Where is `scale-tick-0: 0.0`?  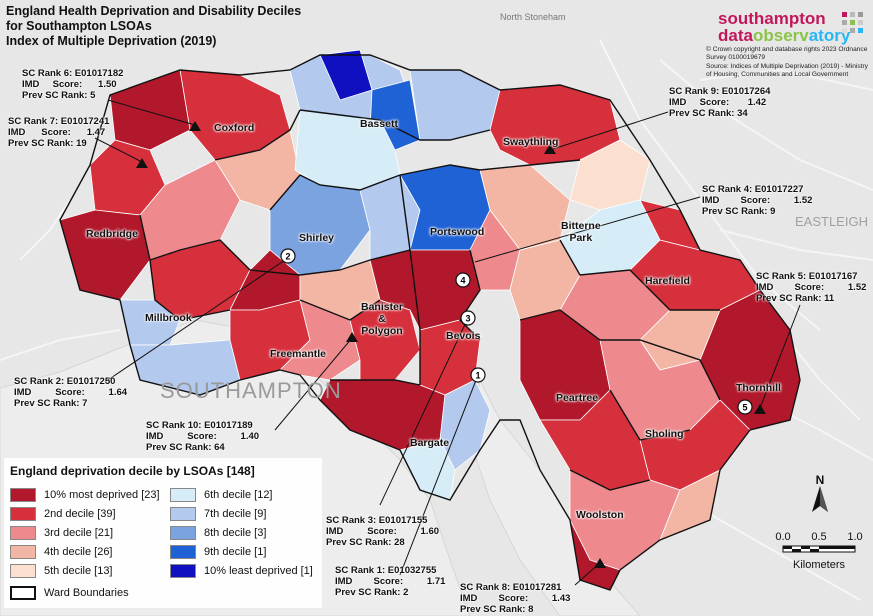
scale-tick-0: 0.0 is located at coordinates (782, 537).